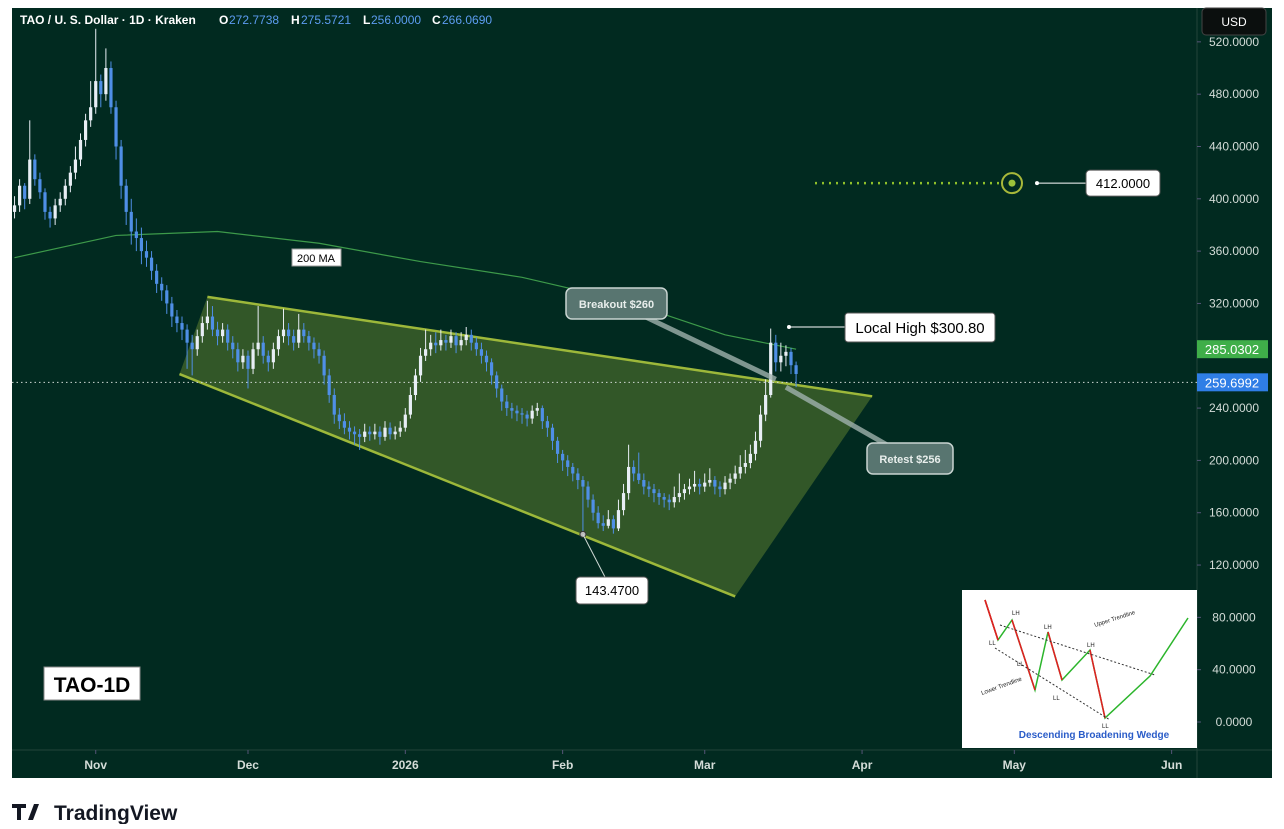 The height and width of the screenshot is (829, 1284). I want to click on breakout-box, so click(616, 303).